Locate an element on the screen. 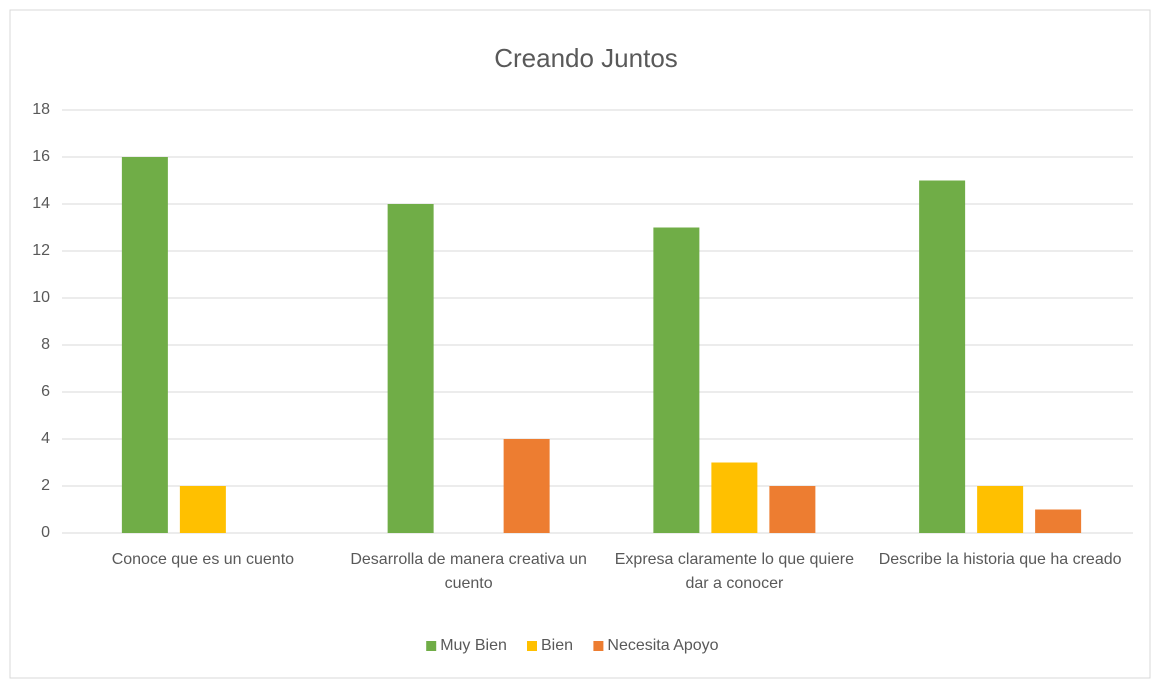 The width and height of the screenshot is (1151, 679). y-tick-label: 0 is located at coordinates (45, 532).